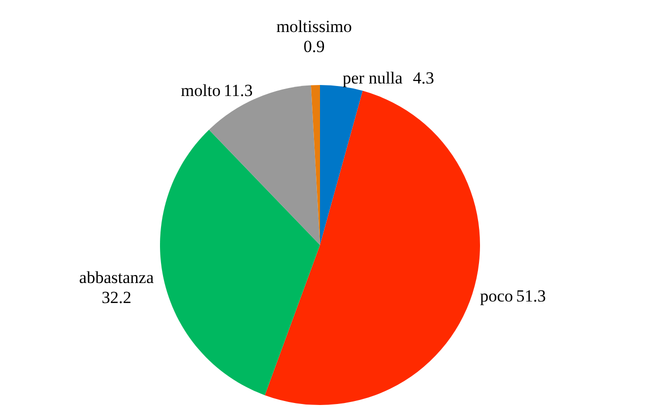 The image size is (648, 418). Describe the element at coordinates (531, 296) in the screenshot. I see `data-label: 51.3` at that location.